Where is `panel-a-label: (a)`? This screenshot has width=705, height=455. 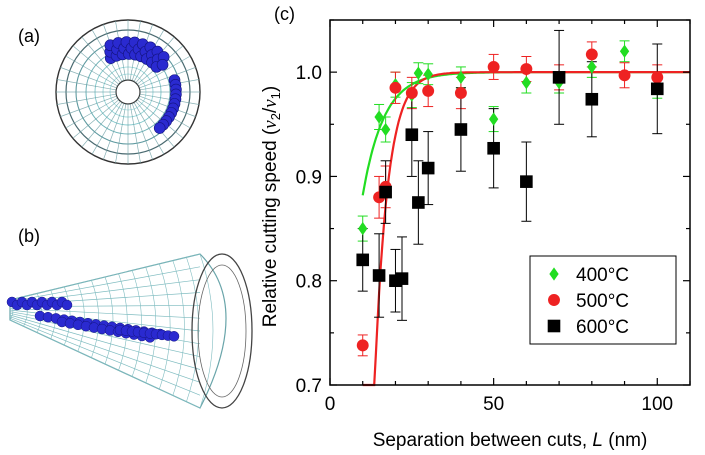 panel-a-label: (a) is located at coordinates (29, 36).